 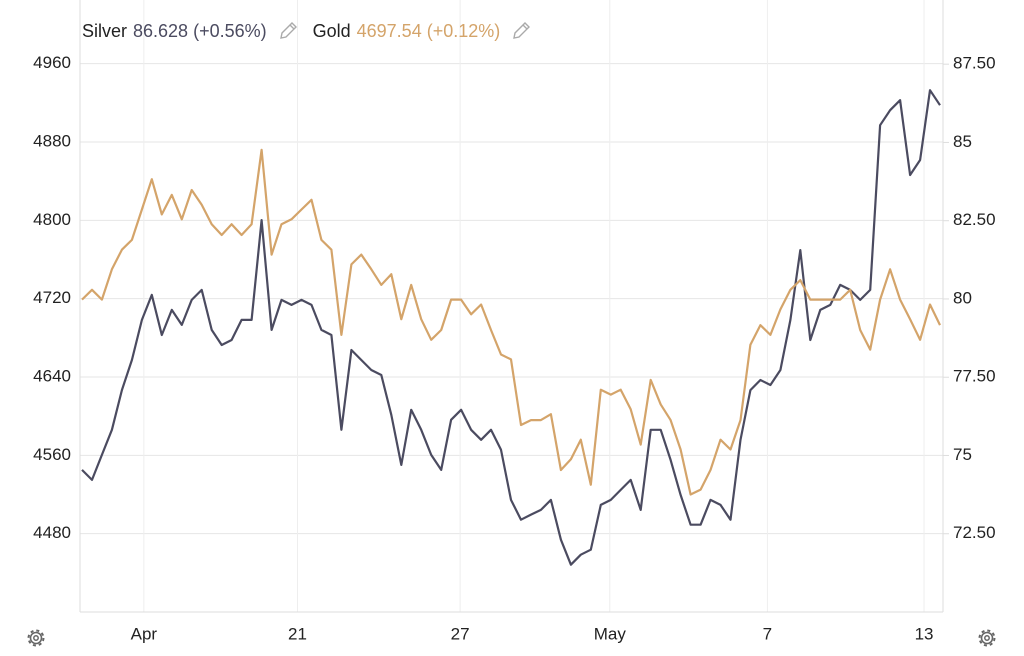 I want to click on x-tick-label: Apr, so click(x=144, y=633).